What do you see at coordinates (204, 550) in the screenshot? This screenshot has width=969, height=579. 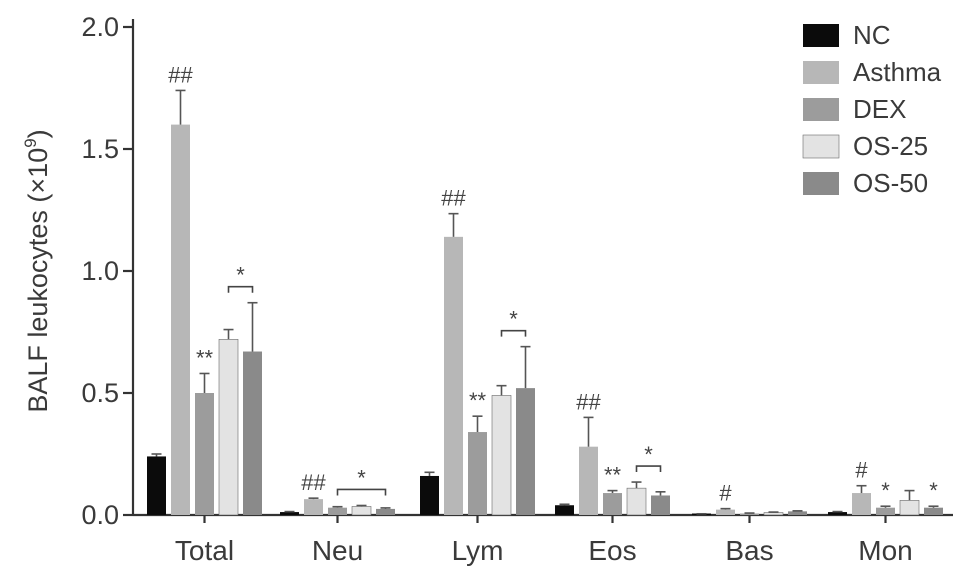 I see `x-tick-label: Total` at bounding box center [204, 550].